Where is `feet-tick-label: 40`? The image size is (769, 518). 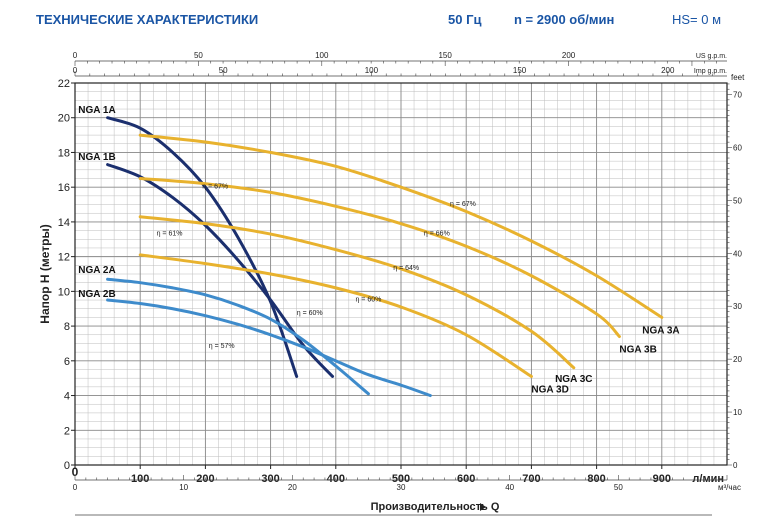
feet-tick-label: 40 is located at coordinates (737, 253).